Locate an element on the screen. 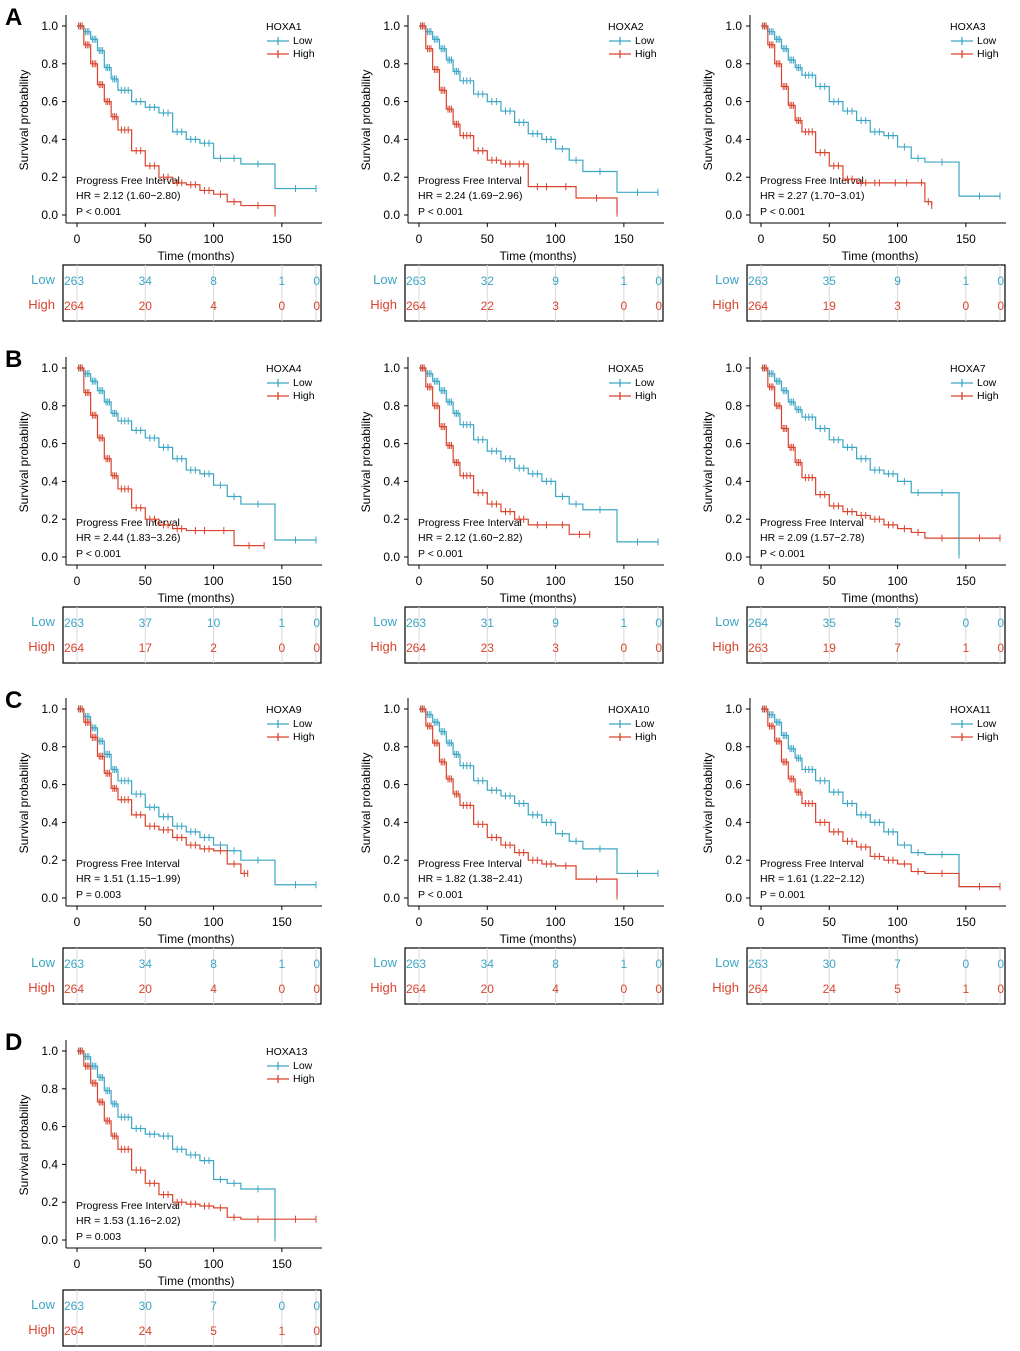 Image resolution: width=1020 pixels, height=1351 pixels. legend-title: HOXA7 is located at coordinates (968, 369).